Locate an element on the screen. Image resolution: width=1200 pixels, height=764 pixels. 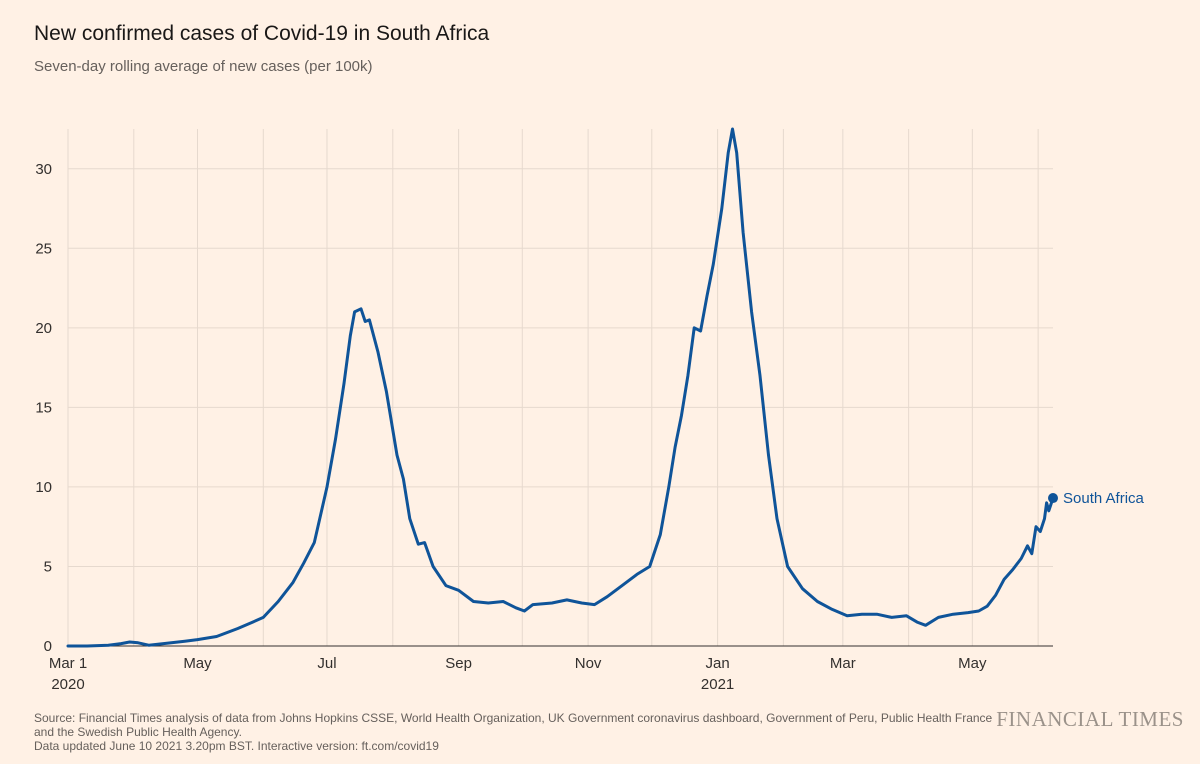
x-tick-label: Nov is located at coordinates (588, 663).